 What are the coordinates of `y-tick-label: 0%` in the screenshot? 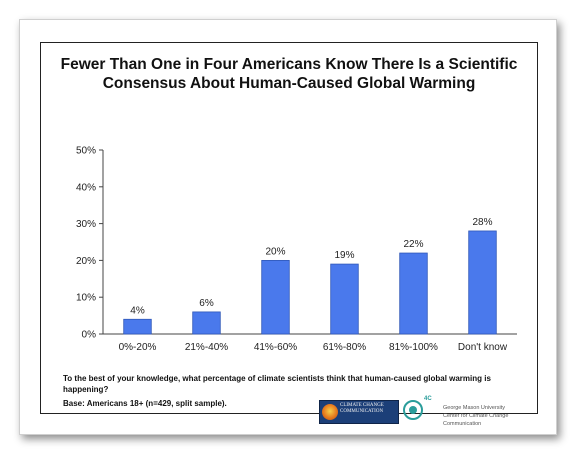 It's located at (89, 335).